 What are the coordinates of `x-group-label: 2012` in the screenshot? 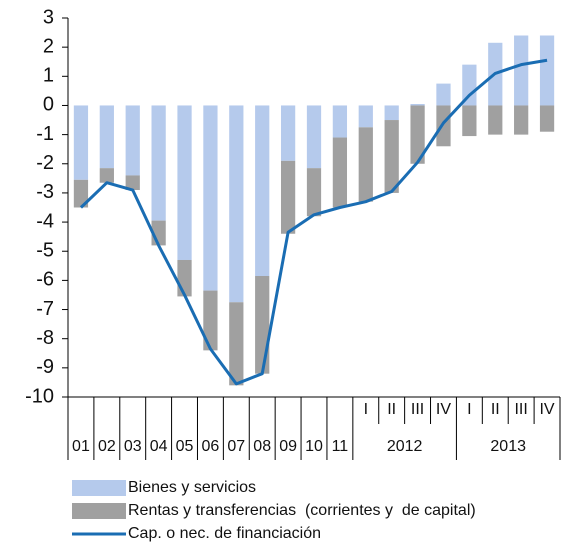 It's located at (405, 446).